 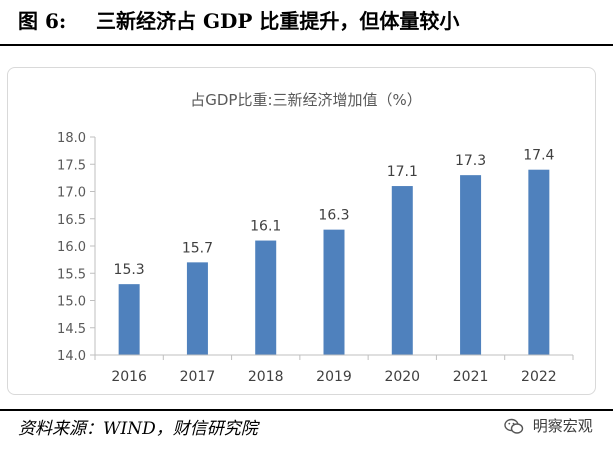 I want to click on x-tick-label: 2022, so click(x=539, y=377).